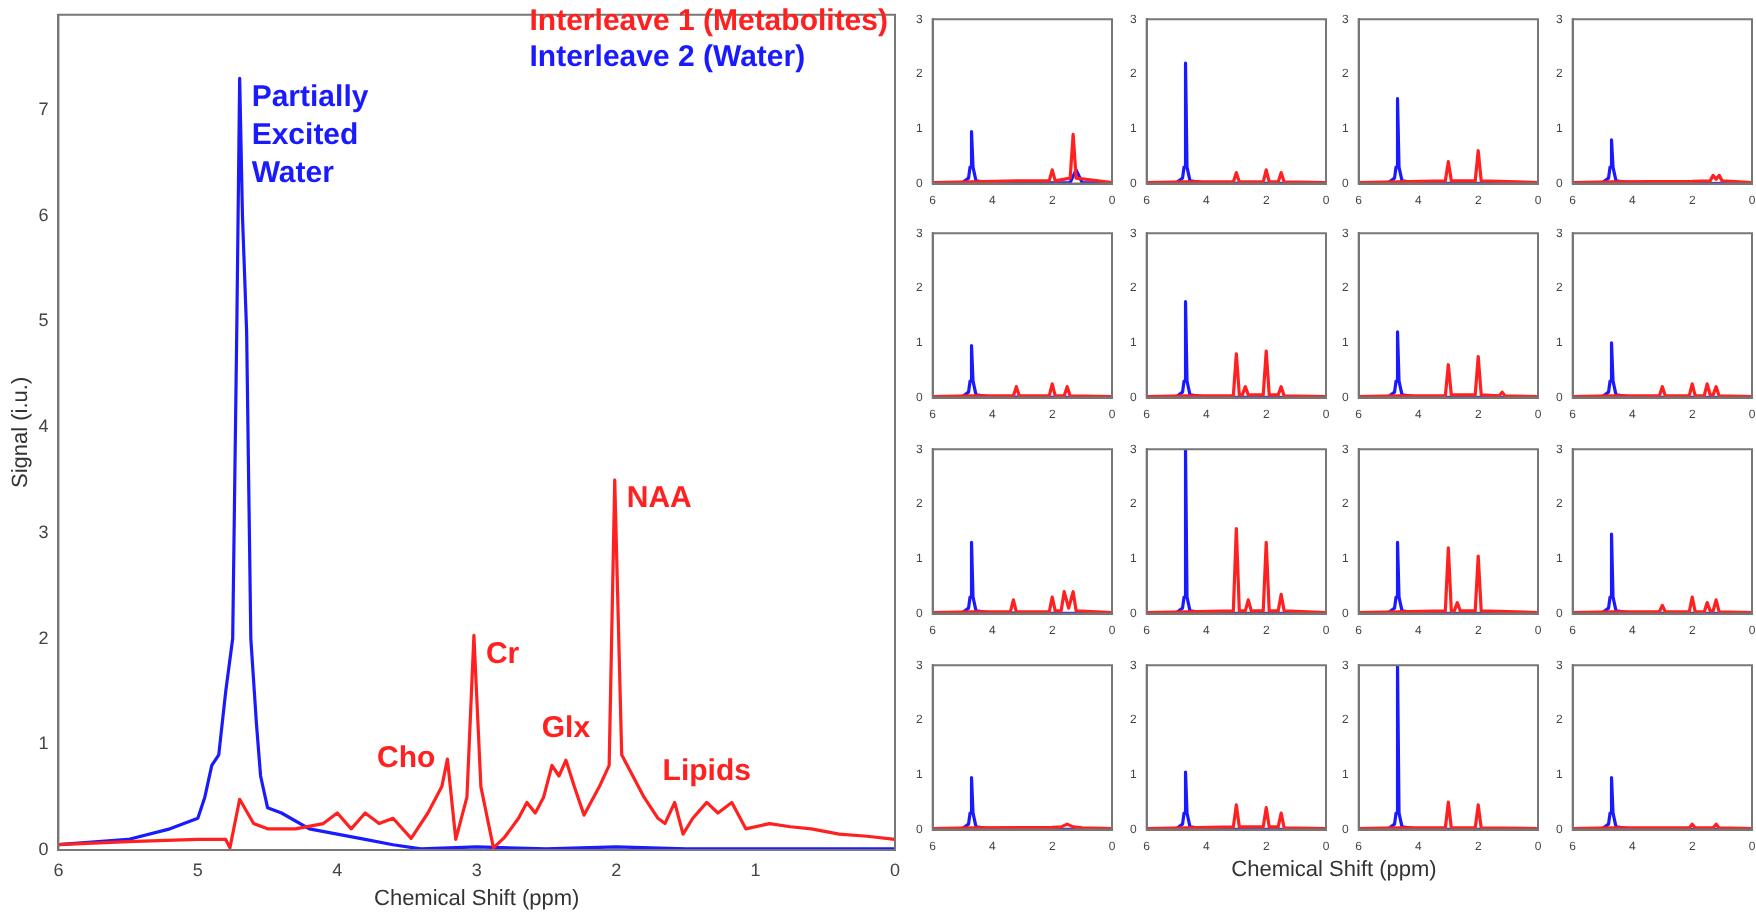 Image resolution: width=1756 pixels, height=912 pixels. What do you see at coordinates (21, 432) in the screenshot?
I see `y-axis-title: Signal (i.u.)` at bounding box center [21, 432].